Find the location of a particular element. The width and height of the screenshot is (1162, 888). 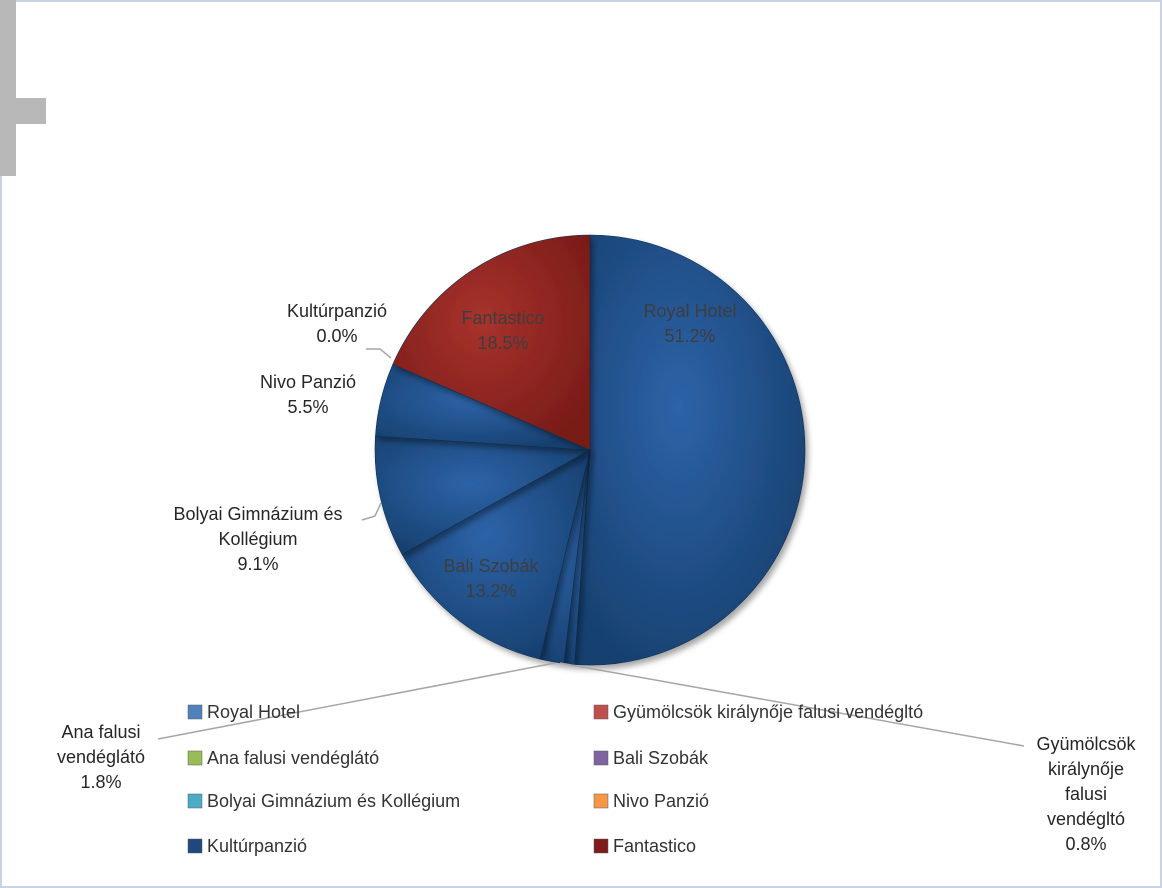

corner-decoration-horizontal is located at coordinates (23, 111).